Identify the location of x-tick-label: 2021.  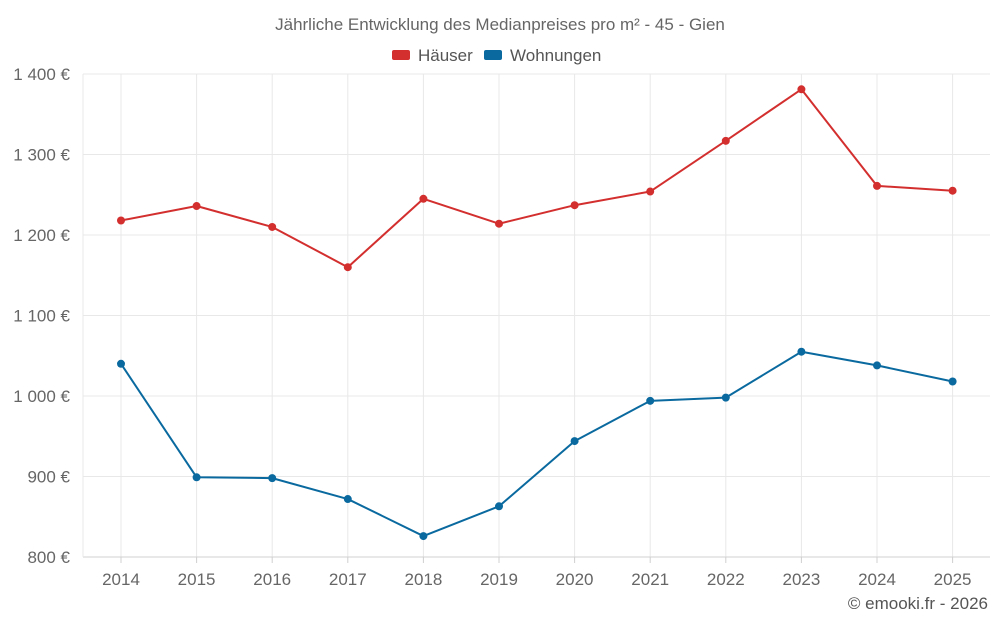
(650, 579).